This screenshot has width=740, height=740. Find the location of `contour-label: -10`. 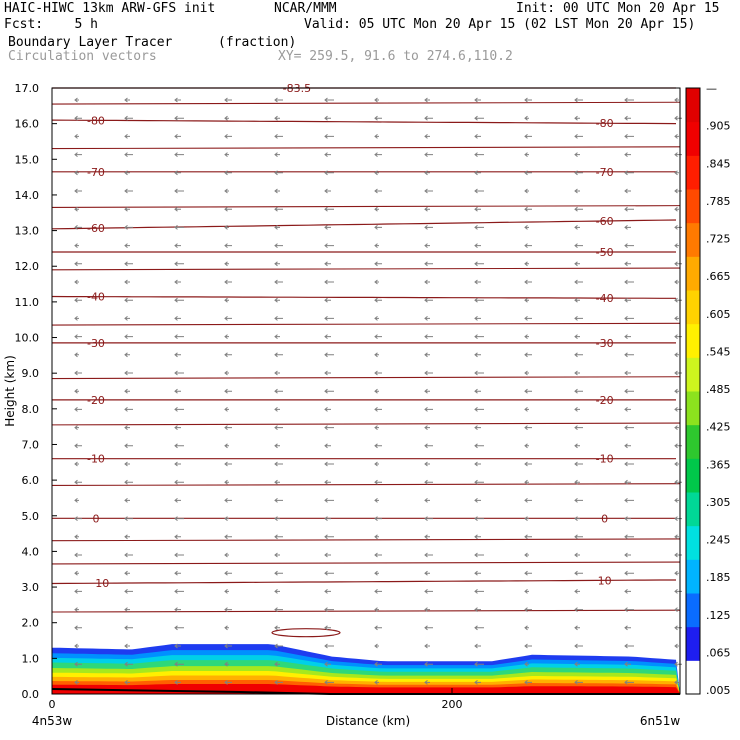

contour-label: -10 is located at coordinates (96, 459).